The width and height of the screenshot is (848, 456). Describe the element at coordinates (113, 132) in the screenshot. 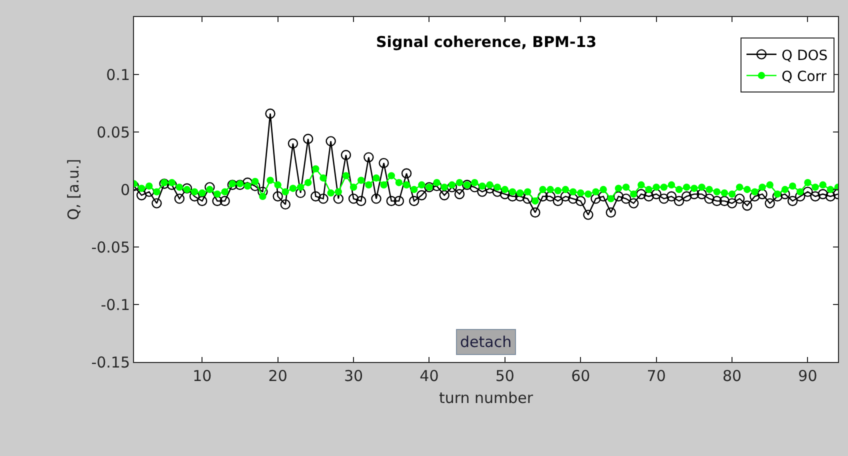

I see `y-tick-label: 0.05` at that location.